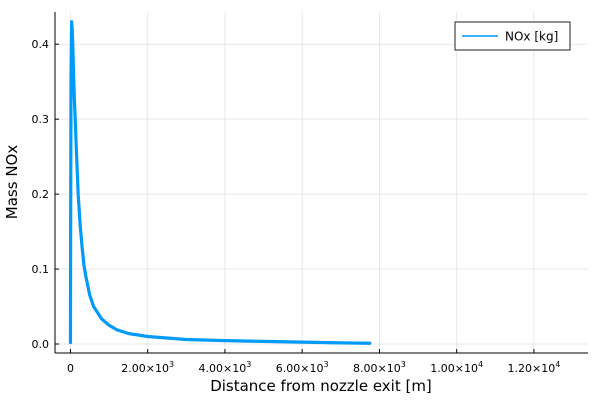 Image resolution: width=600 pixels, height=404 pixels. What do you see at coordinates (41, 44) in the screenshot?
I see `y-tick-label-4: 0.4` at bounding box center [41, 44].